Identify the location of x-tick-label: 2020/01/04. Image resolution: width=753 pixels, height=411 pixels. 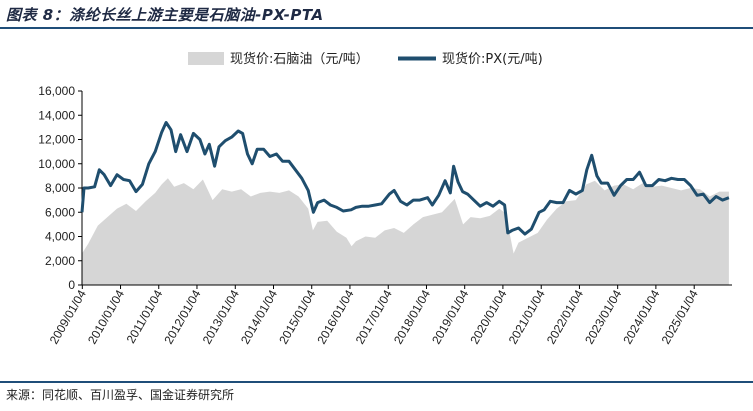
(488, 316).